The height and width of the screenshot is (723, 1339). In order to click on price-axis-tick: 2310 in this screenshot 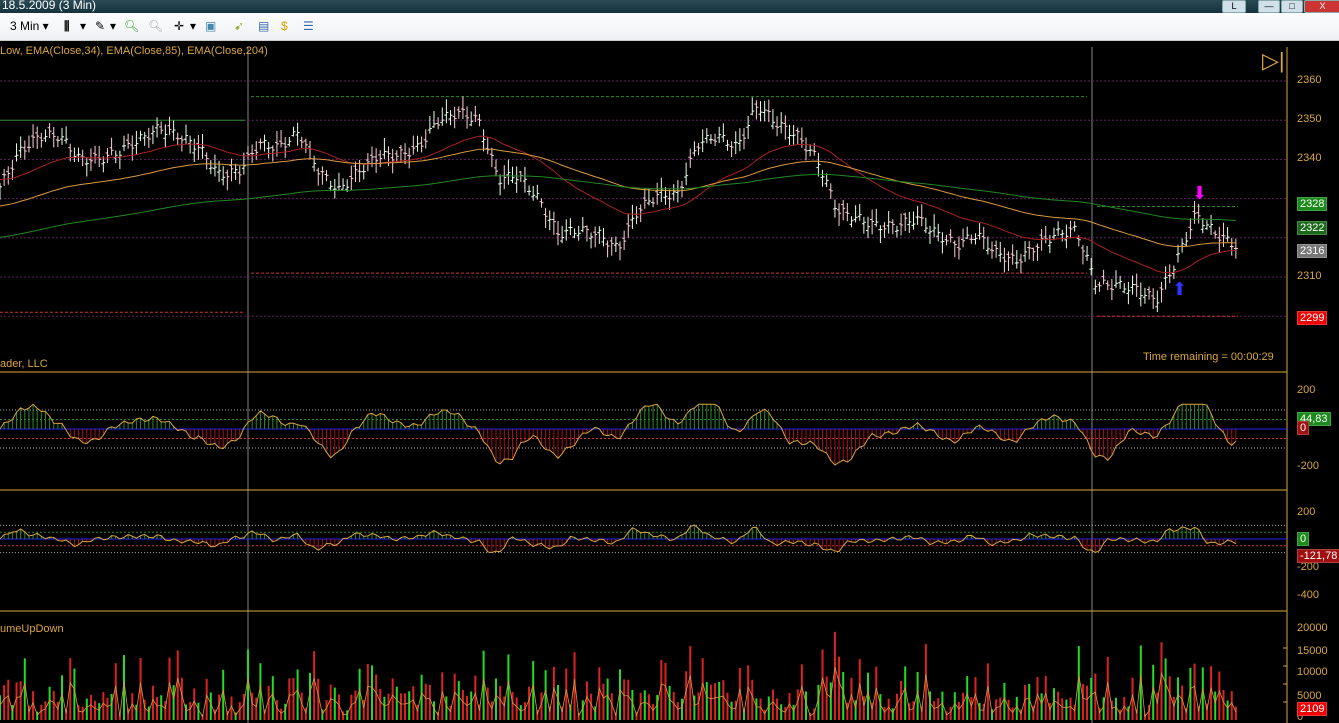, I will do `click(1309, 276)`.